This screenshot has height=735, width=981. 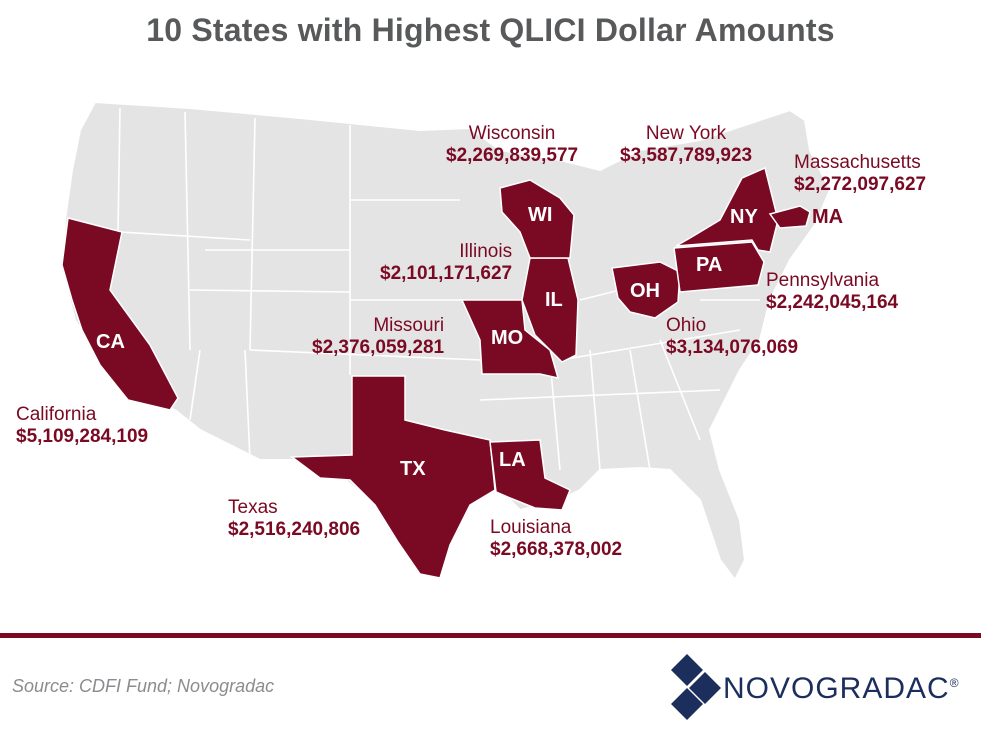 What do you see at coordinates (294, 529) in the screenshot?
I see `state-amount: $2,516,240,806` at bounding box center [294, 529].